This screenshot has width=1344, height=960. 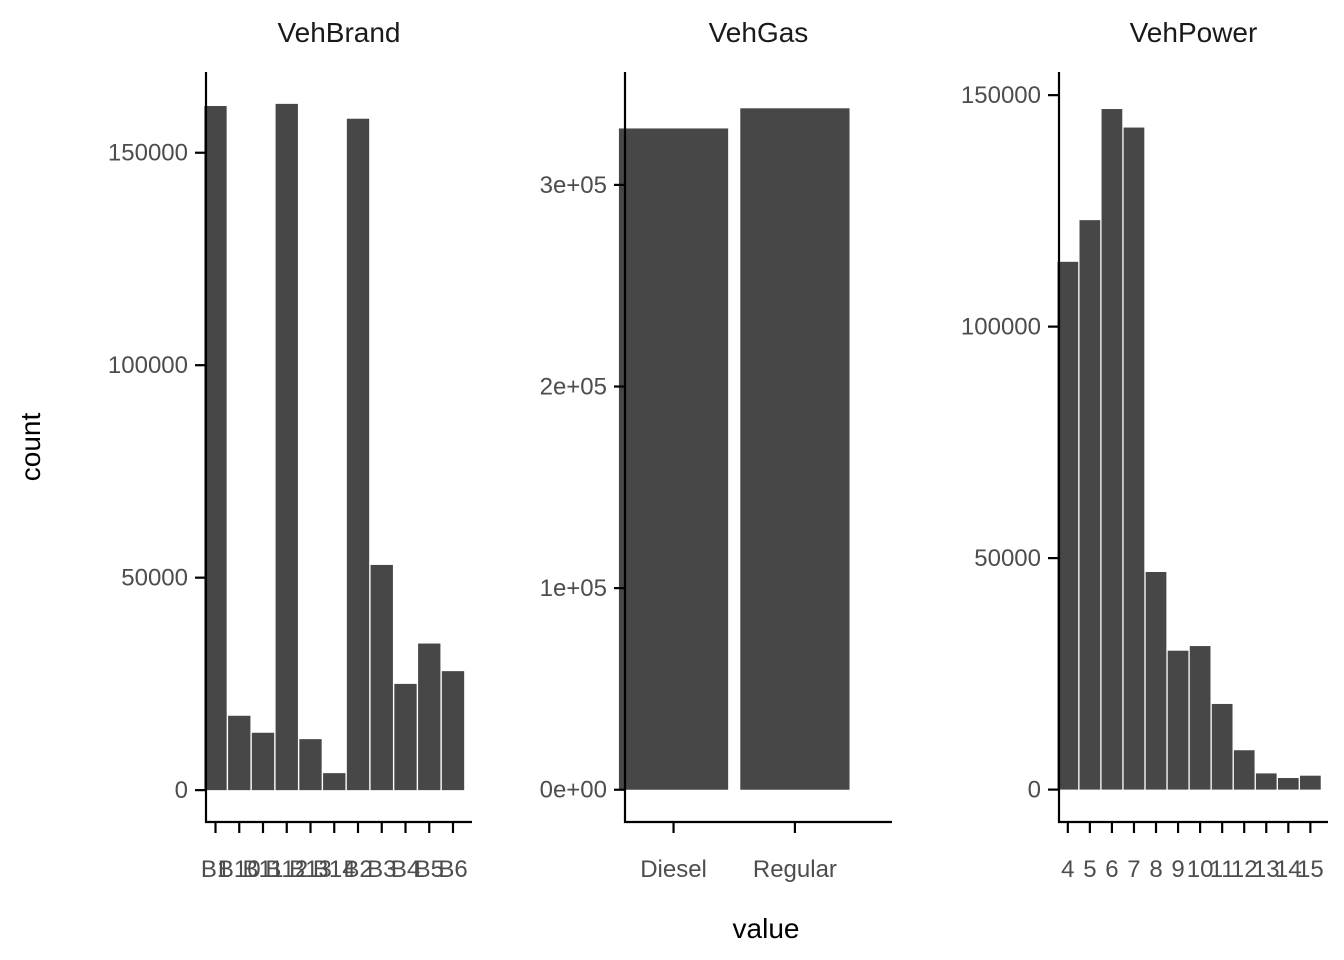 What do you see at coordinates (1194, 32) in the screenshot?
I see `facet-title: VehPower` at bounding box center [1194, 32].